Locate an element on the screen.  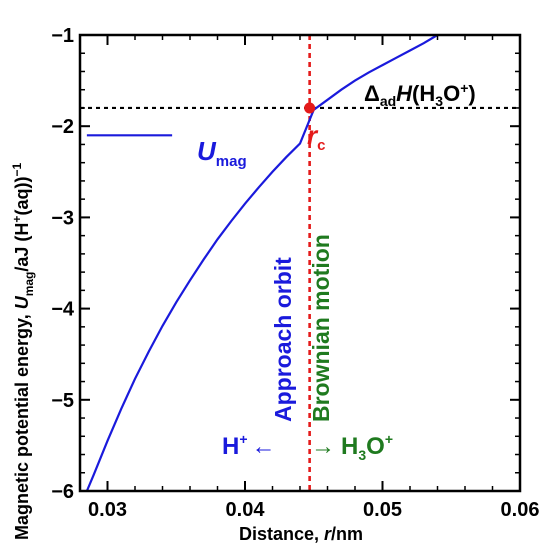
x-tick-label: 0.05 is located at coordinates (382, 510).